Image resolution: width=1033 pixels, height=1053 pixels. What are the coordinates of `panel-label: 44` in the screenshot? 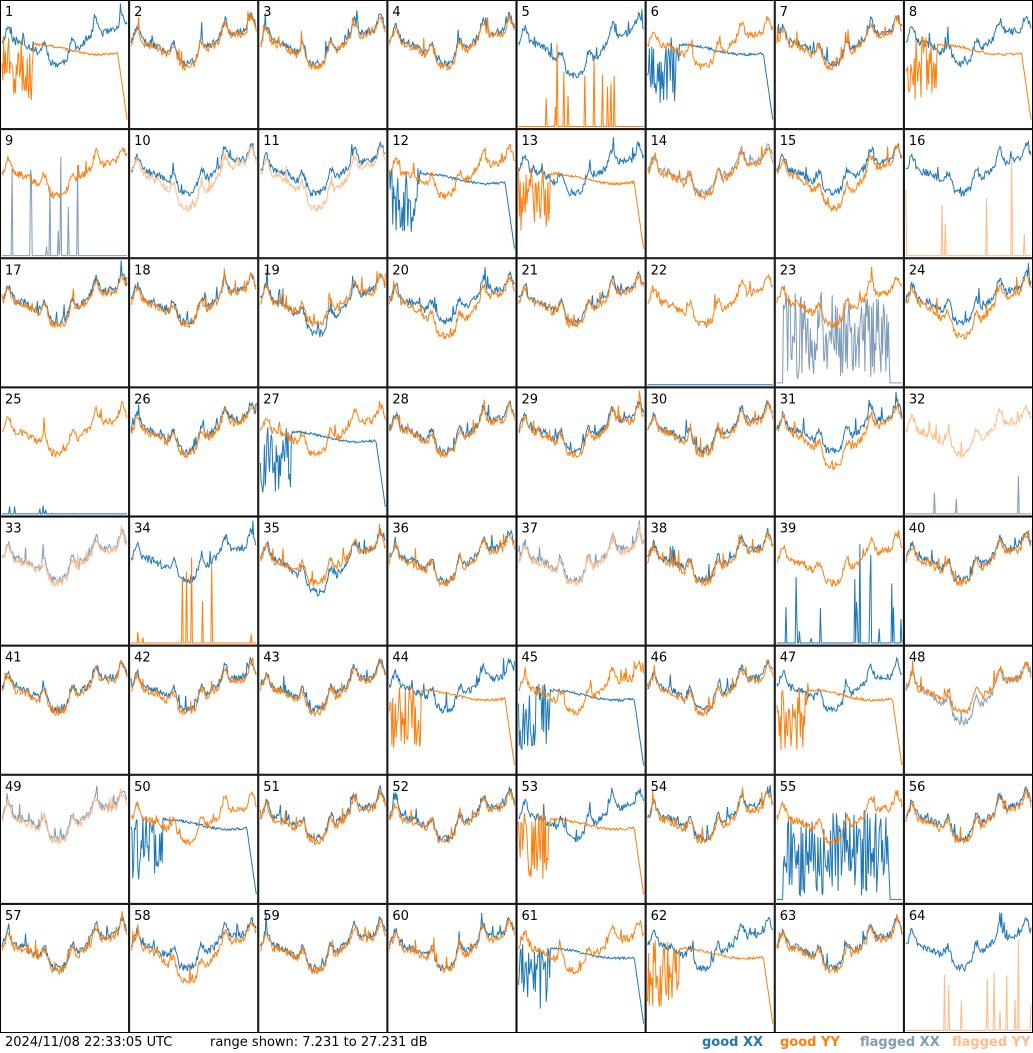 It's located at (400, 658).